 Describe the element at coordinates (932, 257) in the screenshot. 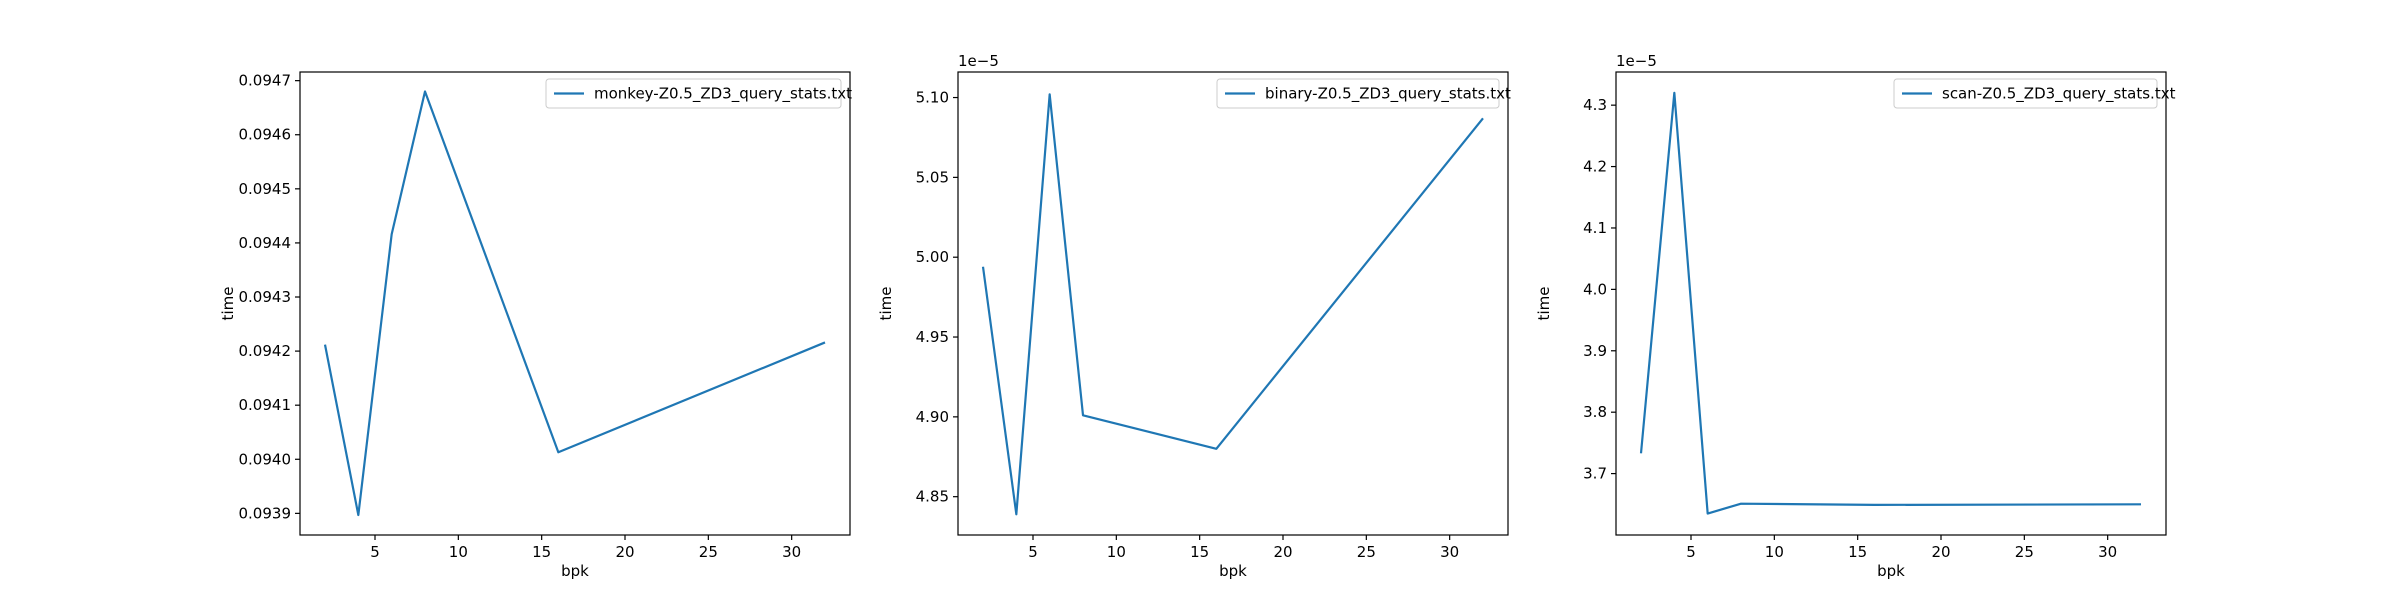

I see `y-tick-label: 5.00` at that location.